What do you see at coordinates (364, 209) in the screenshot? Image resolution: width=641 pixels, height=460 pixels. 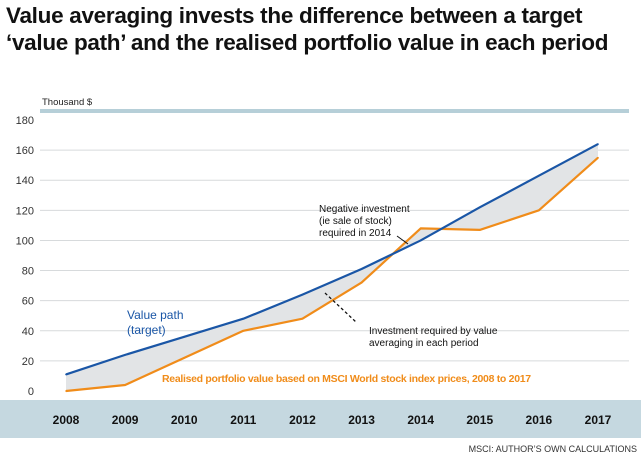 I see `annotation-line: Negative investment` at bounding box center [364, 209].